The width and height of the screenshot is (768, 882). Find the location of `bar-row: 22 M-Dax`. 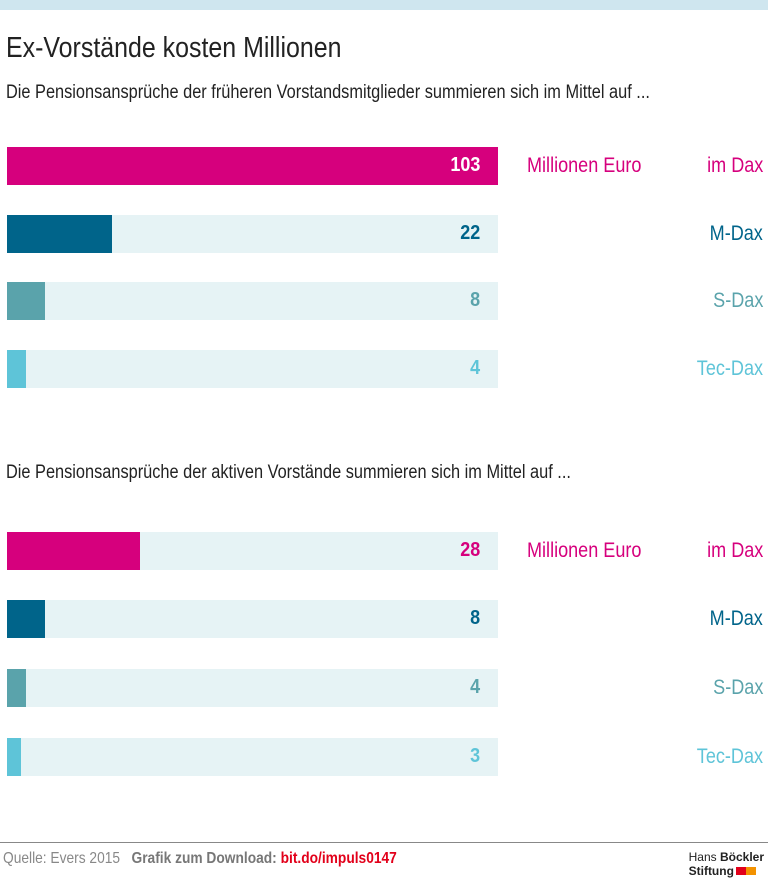

bar-row: 22 M-Dax is located at coordinates (384, 234).